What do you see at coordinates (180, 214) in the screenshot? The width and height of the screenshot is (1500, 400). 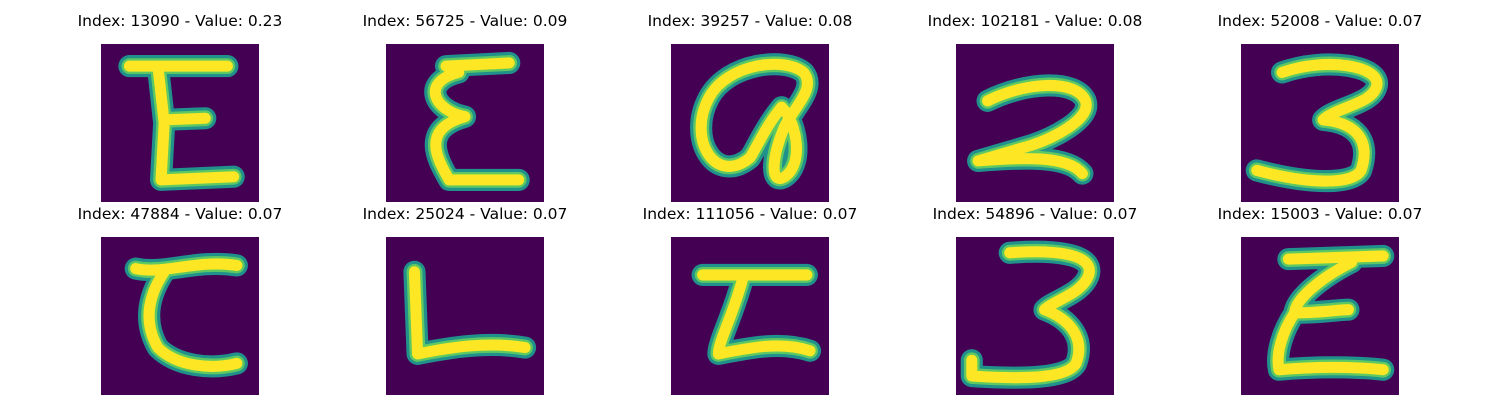 I see `panel-title: Index: 47884 - Value: 0.07` at bounding box center [180, 214].